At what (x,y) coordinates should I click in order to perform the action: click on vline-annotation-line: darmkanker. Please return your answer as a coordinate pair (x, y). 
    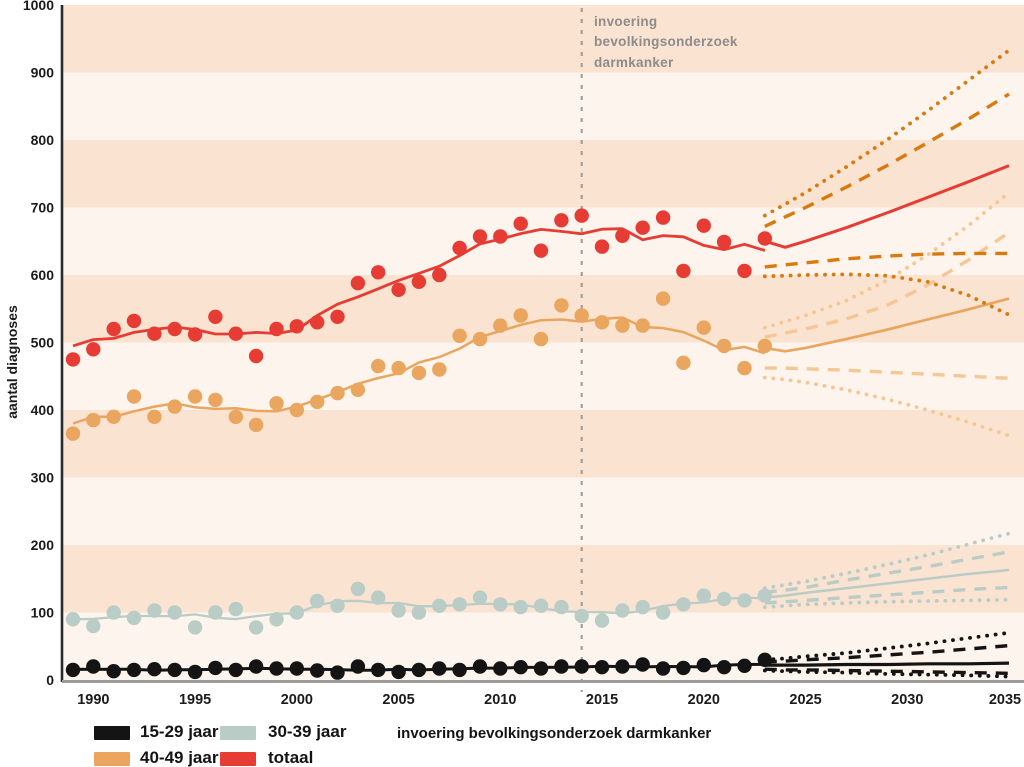
    Looking at the image, I should click on (634, 62).